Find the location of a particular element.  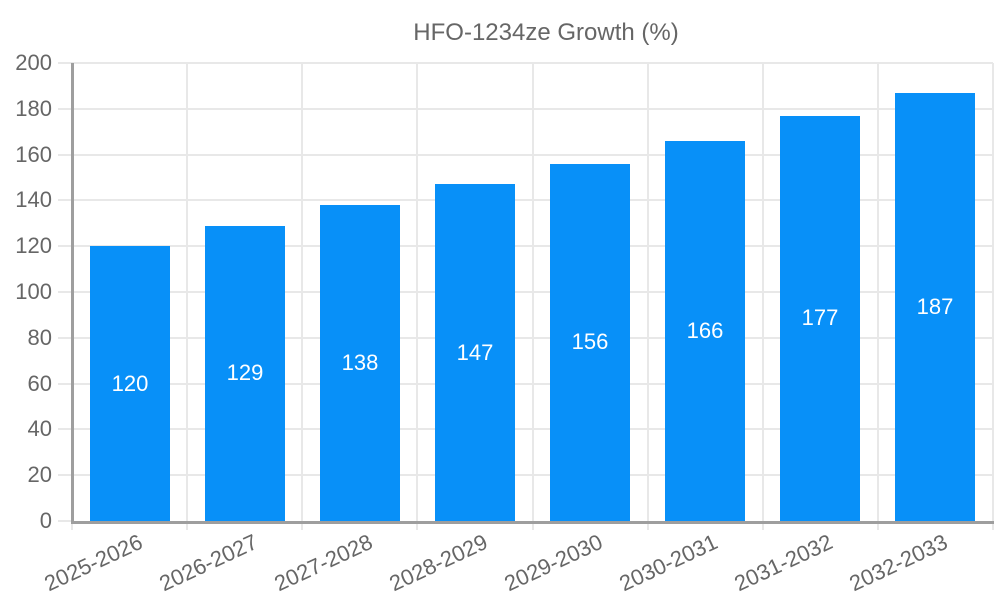

y-axis-tick-label: 80 is located at coordinates (39, 337).